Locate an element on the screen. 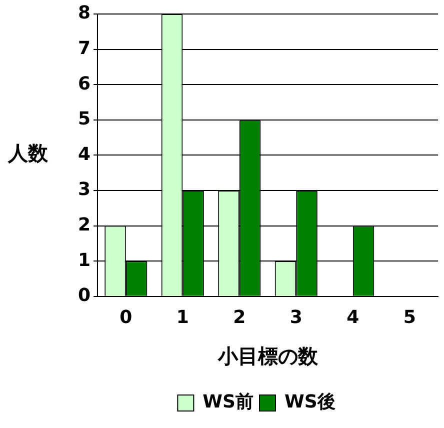  x-tick-label: 4 is located at coordinates (353, 317).